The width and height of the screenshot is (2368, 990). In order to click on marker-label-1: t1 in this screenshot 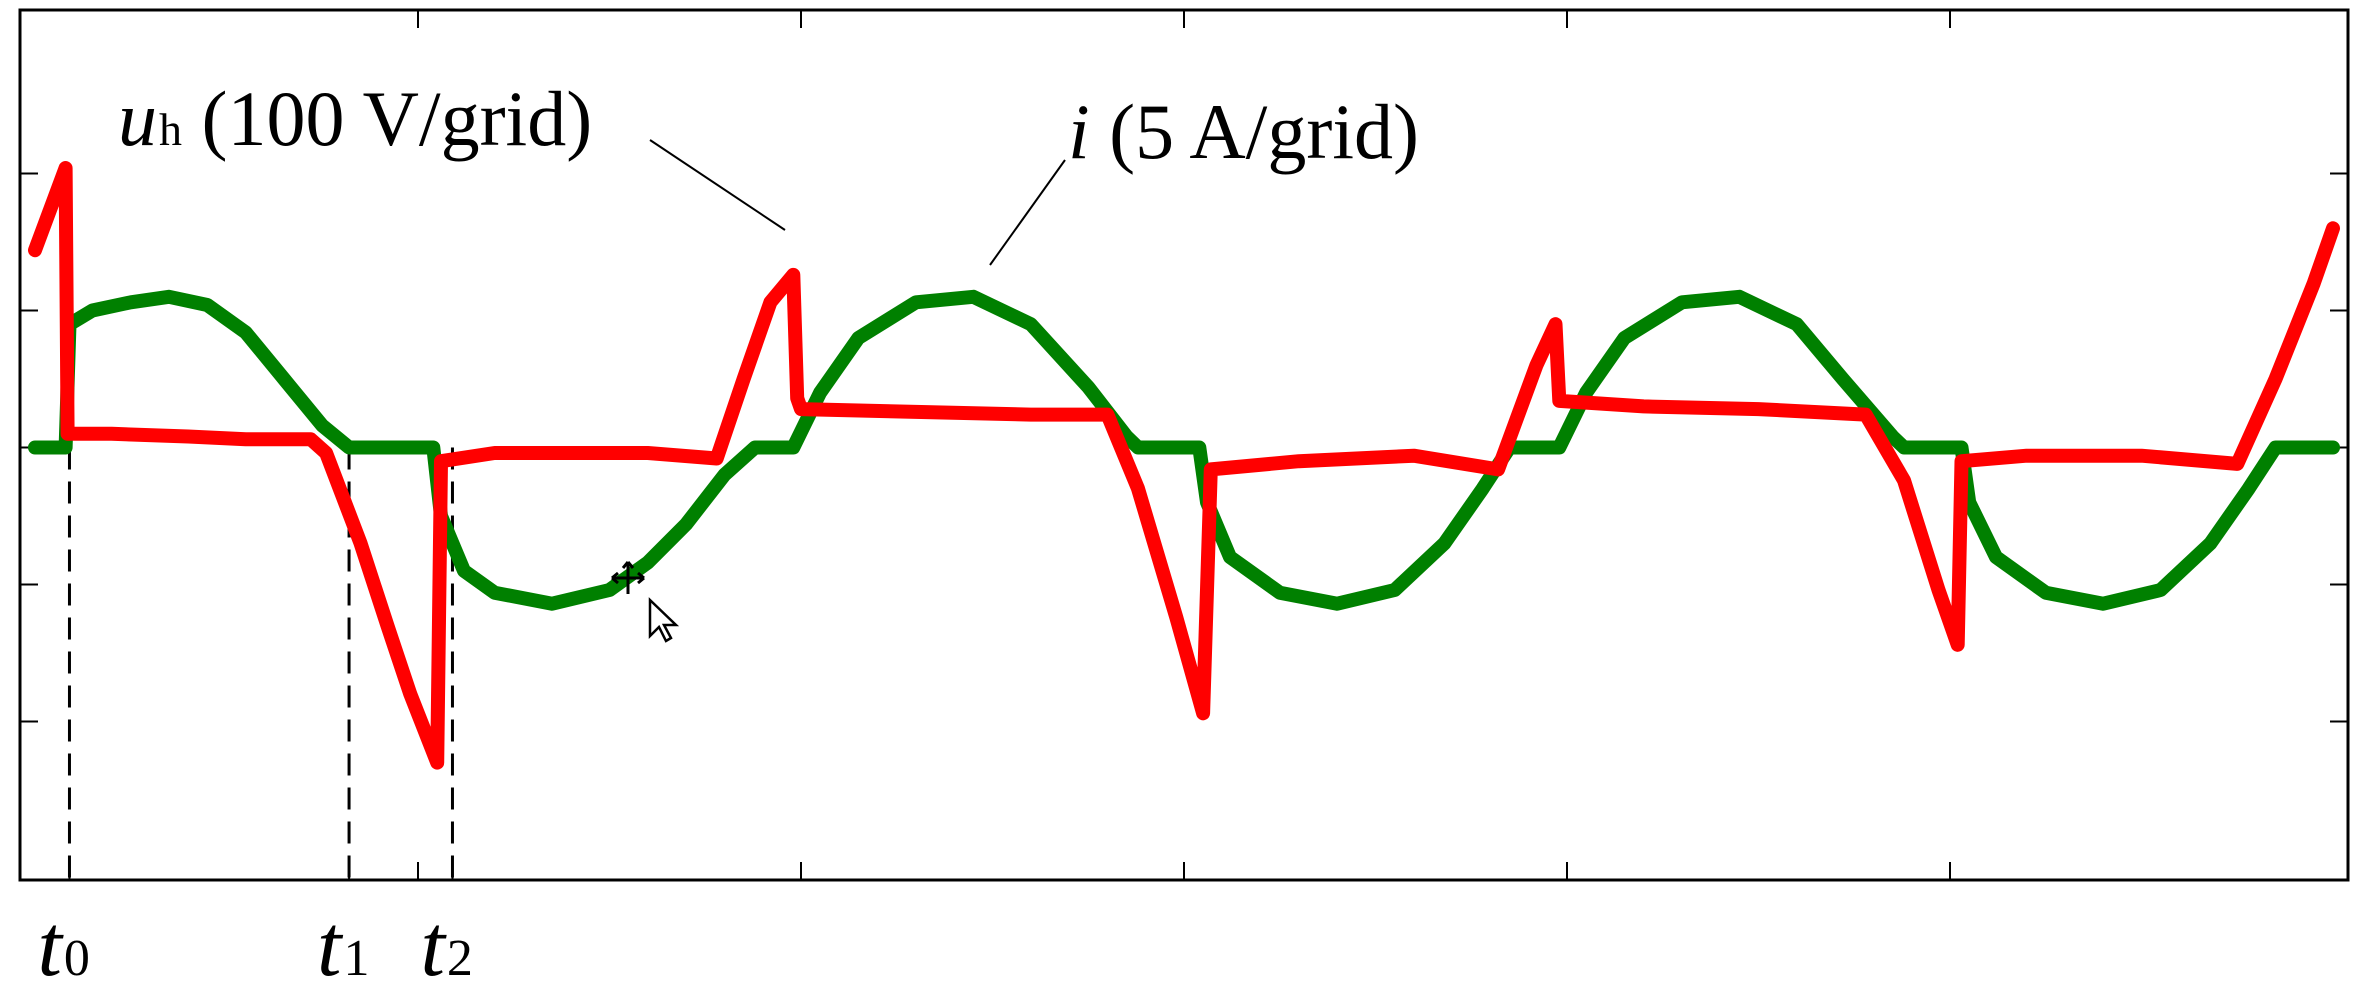, I will do `click(343, 944)`.